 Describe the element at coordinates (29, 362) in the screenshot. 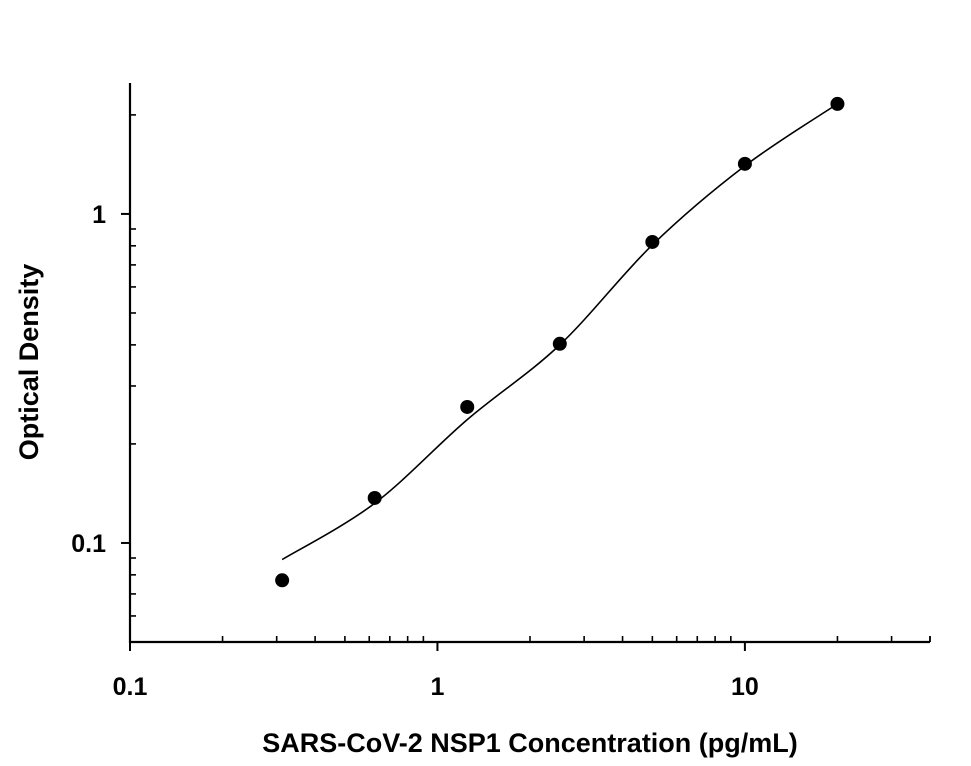

I see `y-axis-label: Optical Density` at that location.